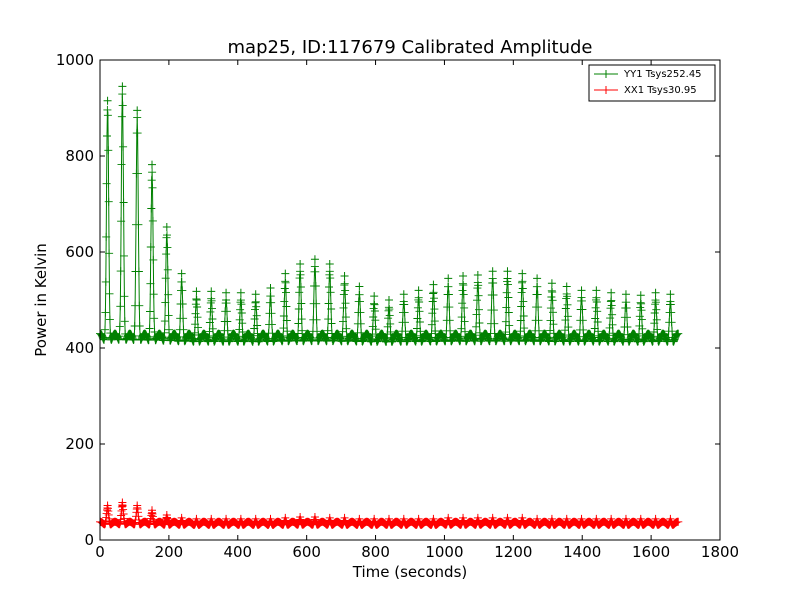 The width and height of the screenshot is (800, 600). Describe the element at coordinates (79, 444) in the screenshot. I see `y-tick-label: 200` at that location.